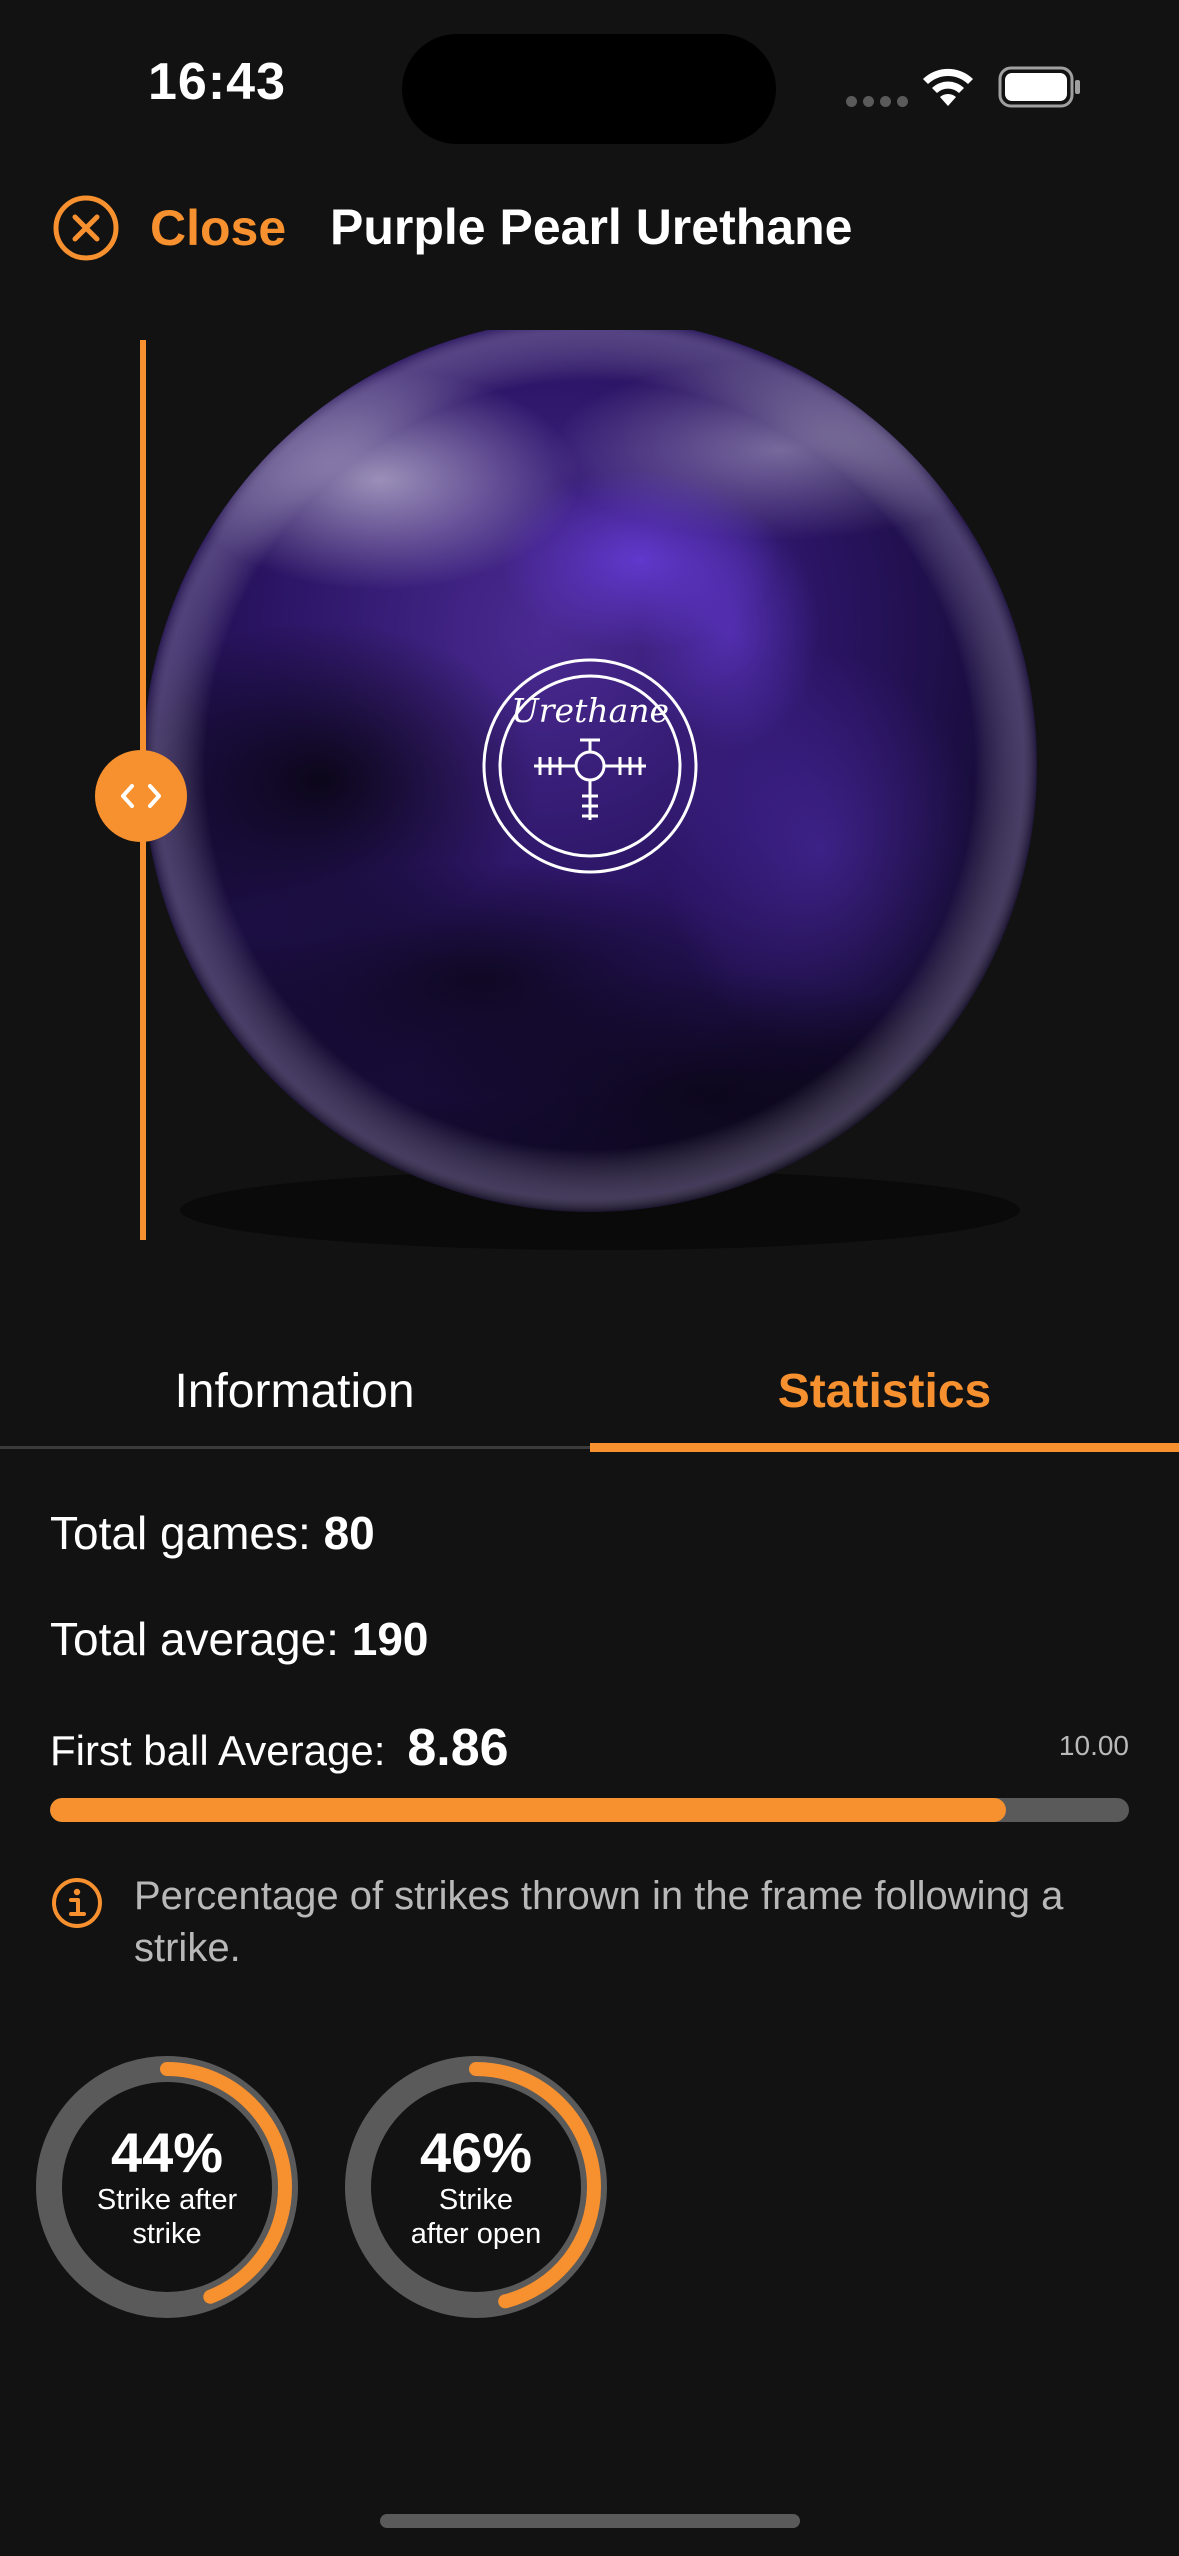 The width and height of the screenshot is (1179, 2556). I want to click on battery-icon, so click(1039, 87).